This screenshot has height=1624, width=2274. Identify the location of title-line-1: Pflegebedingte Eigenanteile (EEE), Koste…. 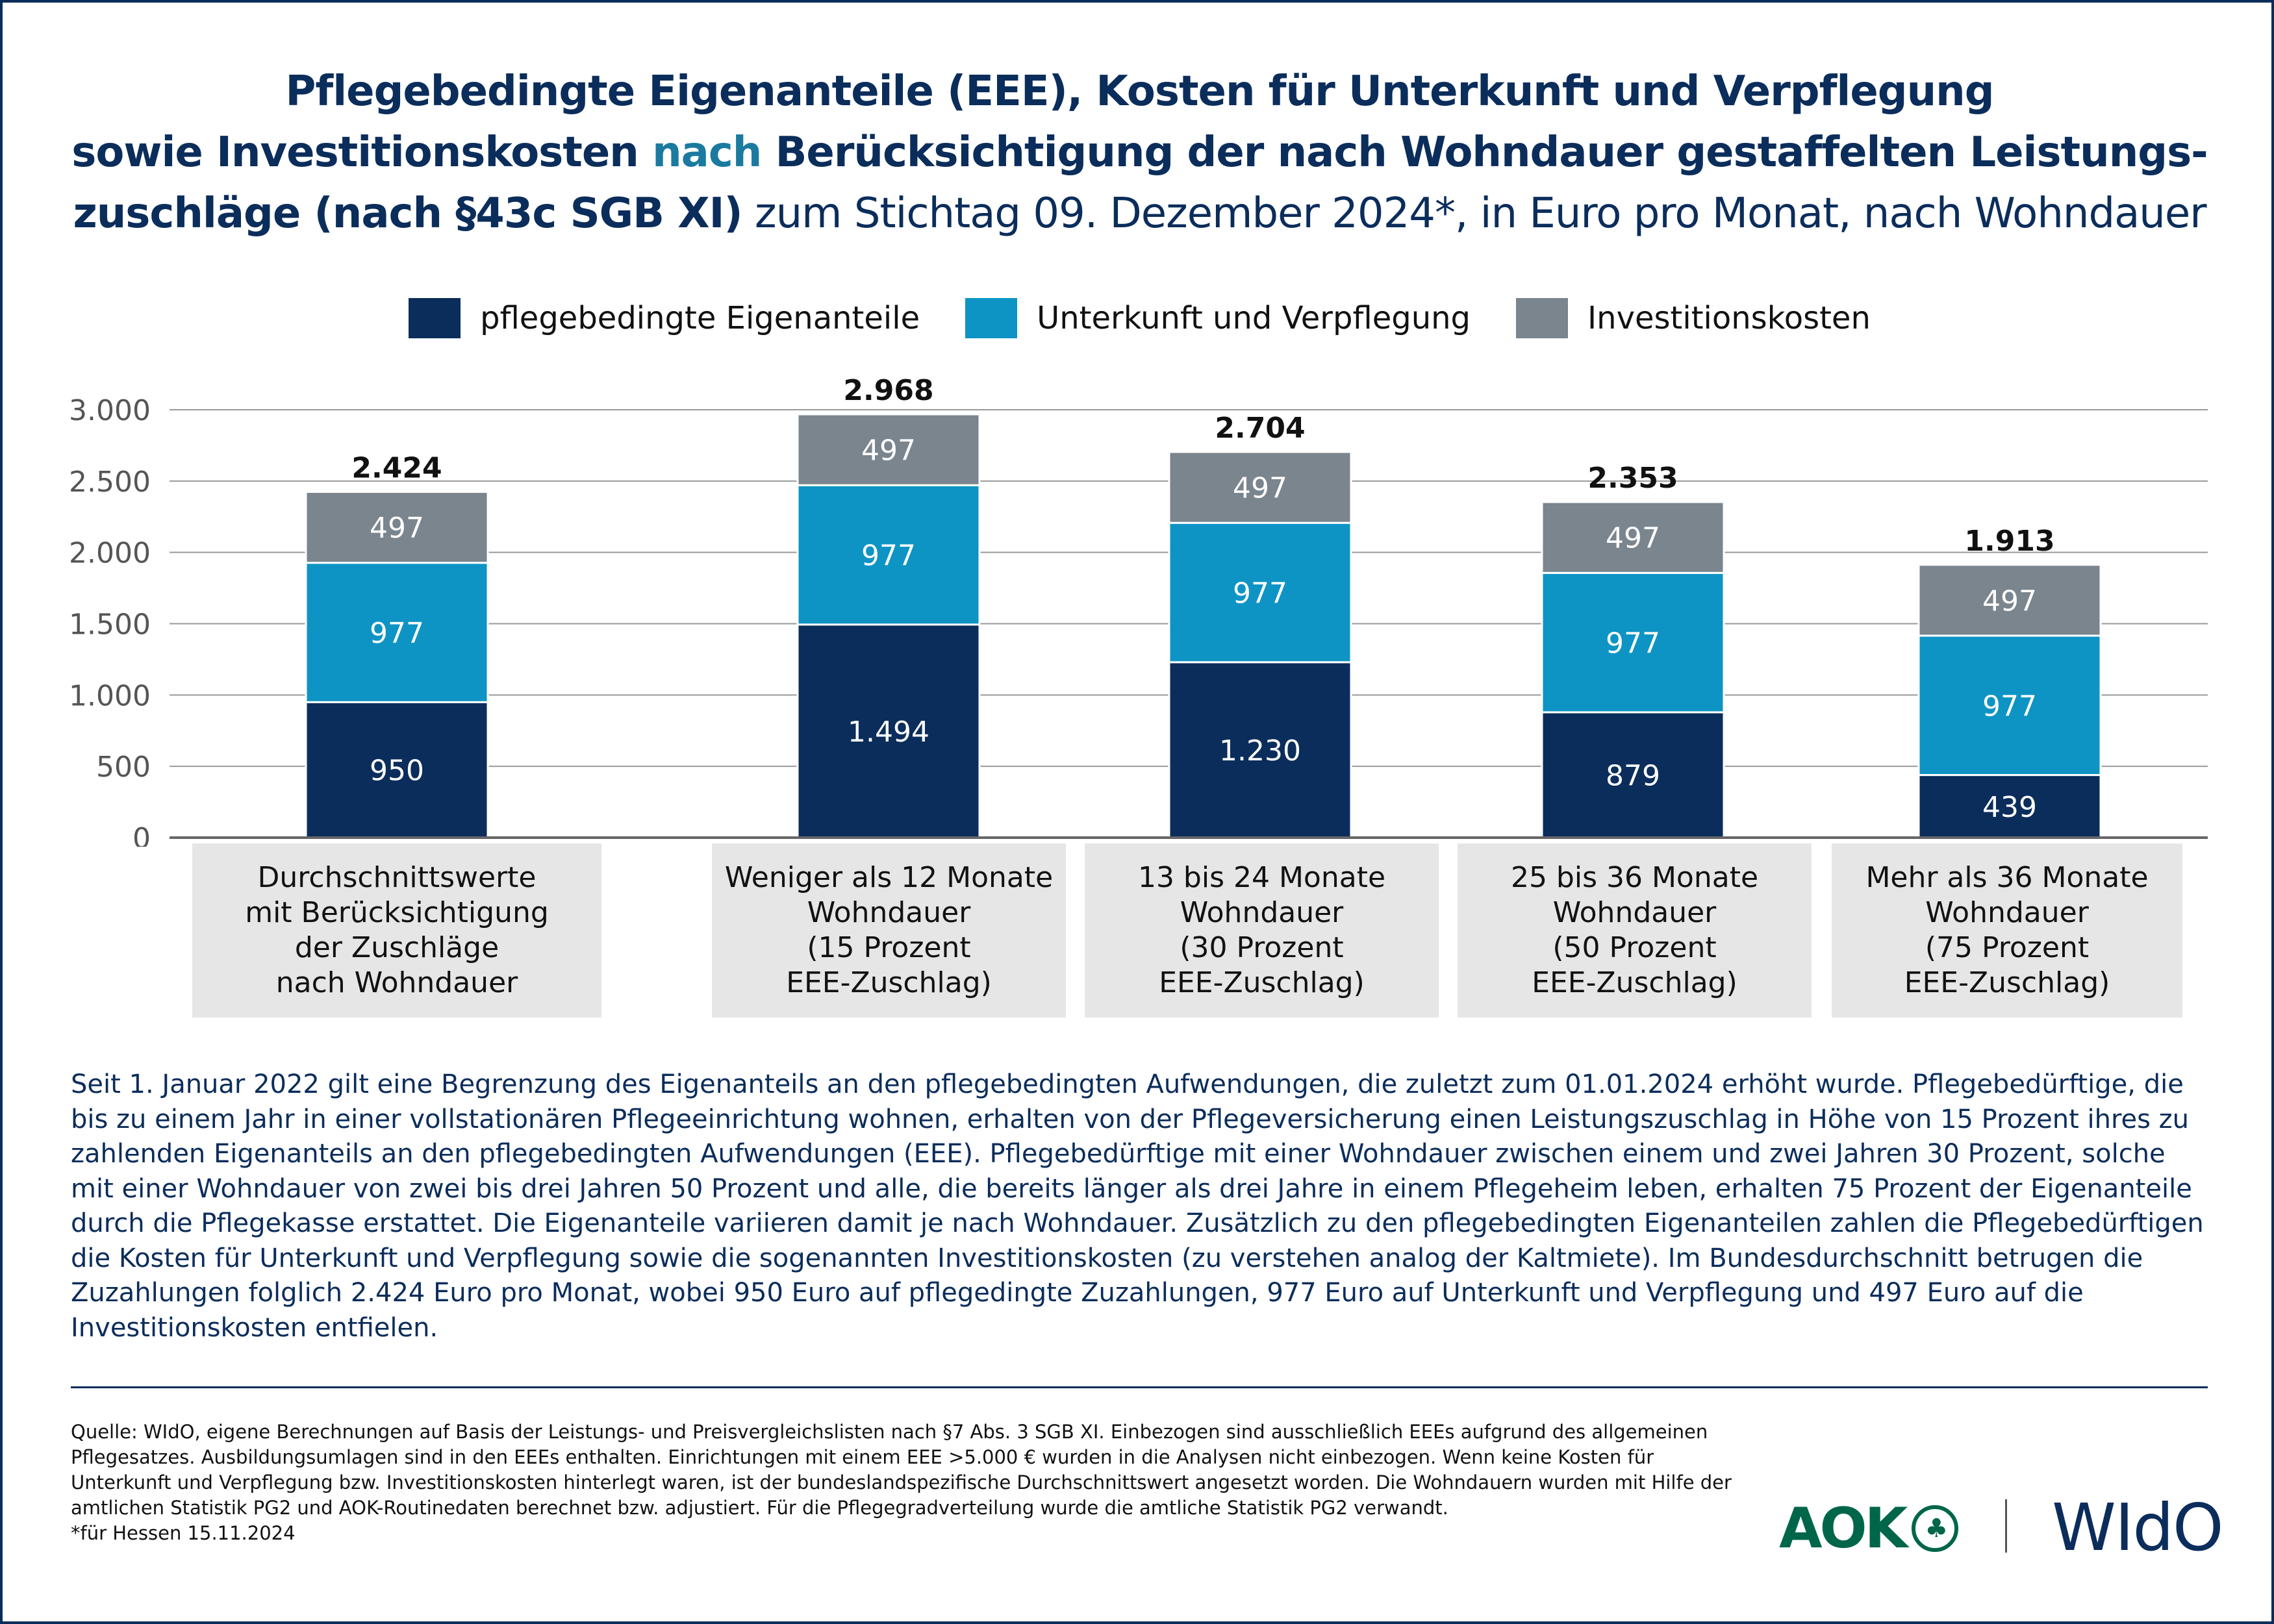
(1140, 92).